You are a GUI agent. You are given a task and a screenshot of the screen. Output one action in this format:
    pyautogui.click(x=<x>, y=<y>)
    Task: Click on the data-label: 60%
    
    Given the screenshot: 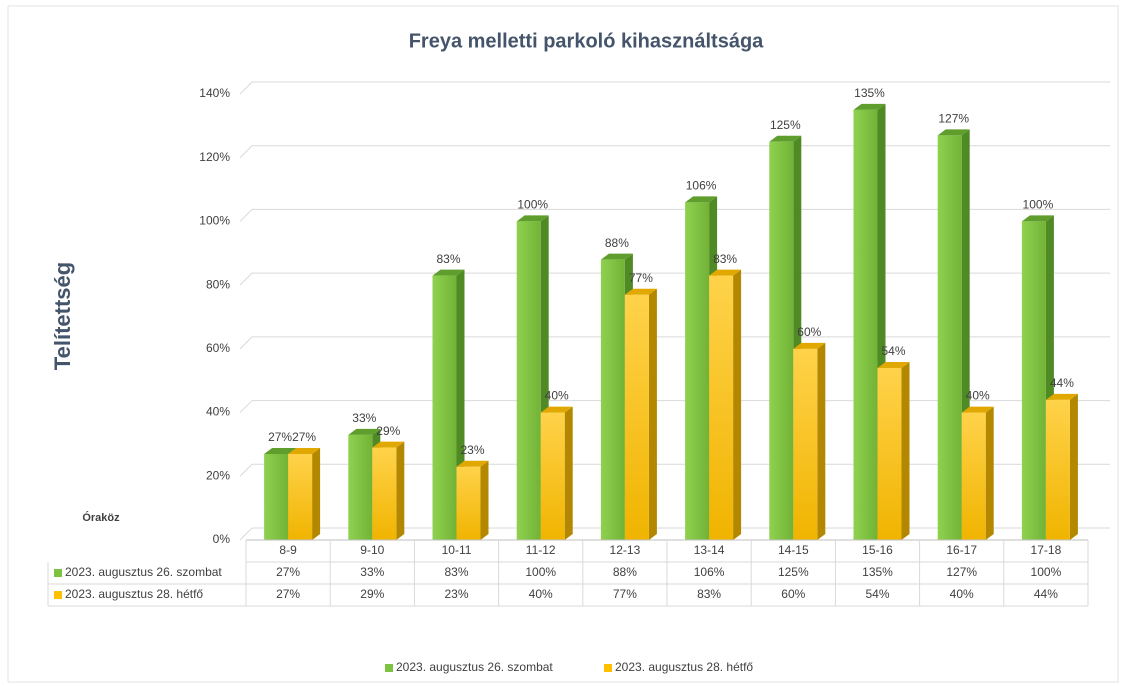 What is the action you would take?
    pyautogui.click(x=809, y=332)
    